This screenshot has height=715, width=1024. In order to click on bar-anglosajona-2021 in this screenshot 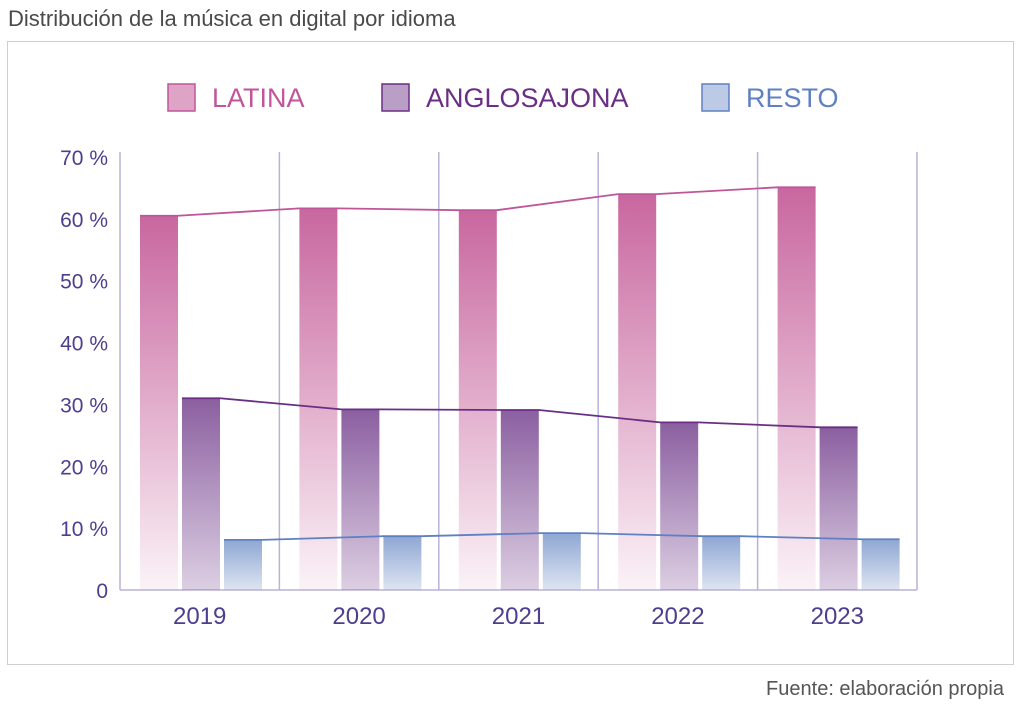, I will do `click(519, 499)`.